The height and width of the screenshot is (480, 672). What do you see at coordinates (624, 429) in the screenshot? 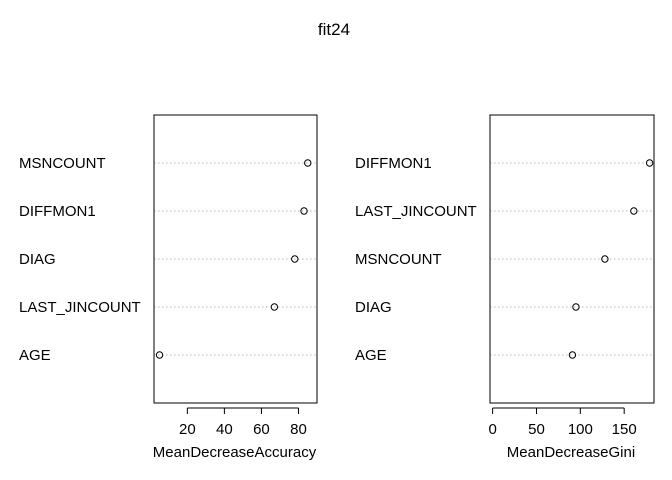
I see `x-tick-label: 150` at bounding box center [624, 429].